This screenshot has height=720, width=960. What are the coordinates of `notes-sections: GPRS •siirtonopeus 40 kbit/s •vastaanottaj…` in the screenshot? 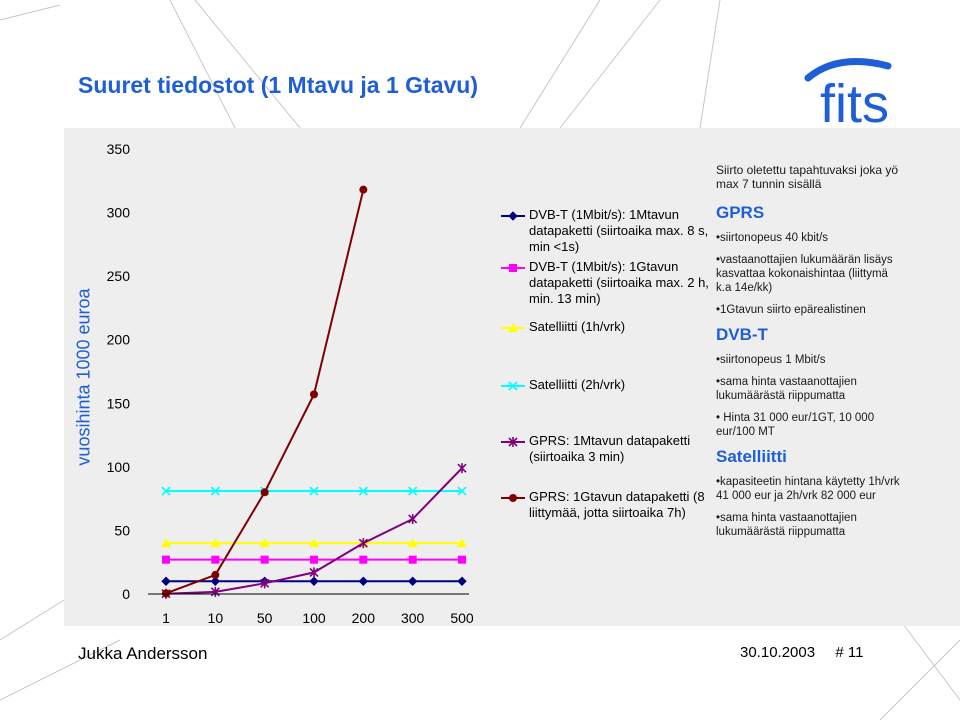 It's located at (811, 371).